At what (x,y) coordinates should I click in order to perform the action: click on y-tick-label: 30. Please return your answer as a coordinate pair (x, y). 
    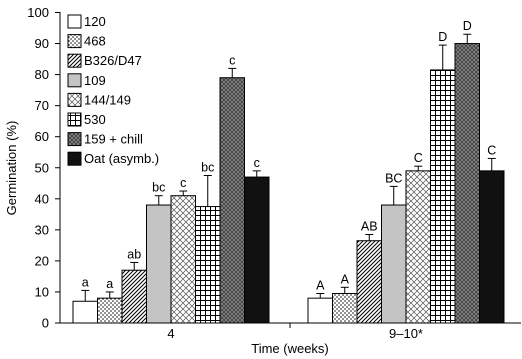
    Looking at the image, I should click on (42, 229).